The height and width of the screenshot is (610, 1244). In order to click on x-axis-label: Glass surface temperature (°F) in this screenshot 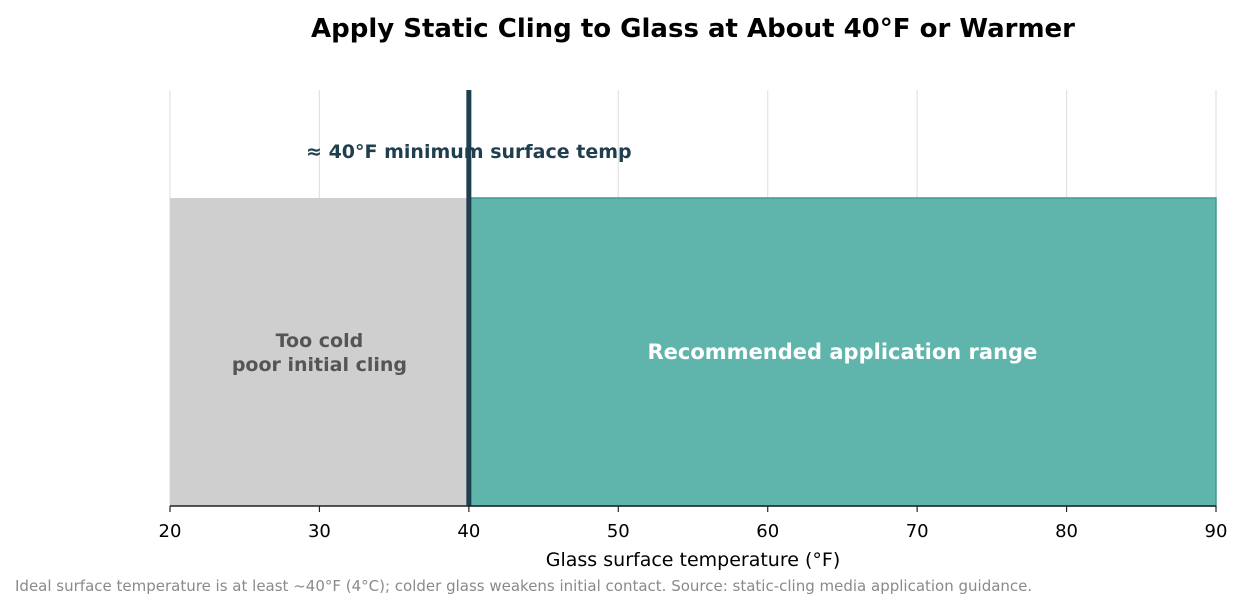, I will do `click(693, 560)`.